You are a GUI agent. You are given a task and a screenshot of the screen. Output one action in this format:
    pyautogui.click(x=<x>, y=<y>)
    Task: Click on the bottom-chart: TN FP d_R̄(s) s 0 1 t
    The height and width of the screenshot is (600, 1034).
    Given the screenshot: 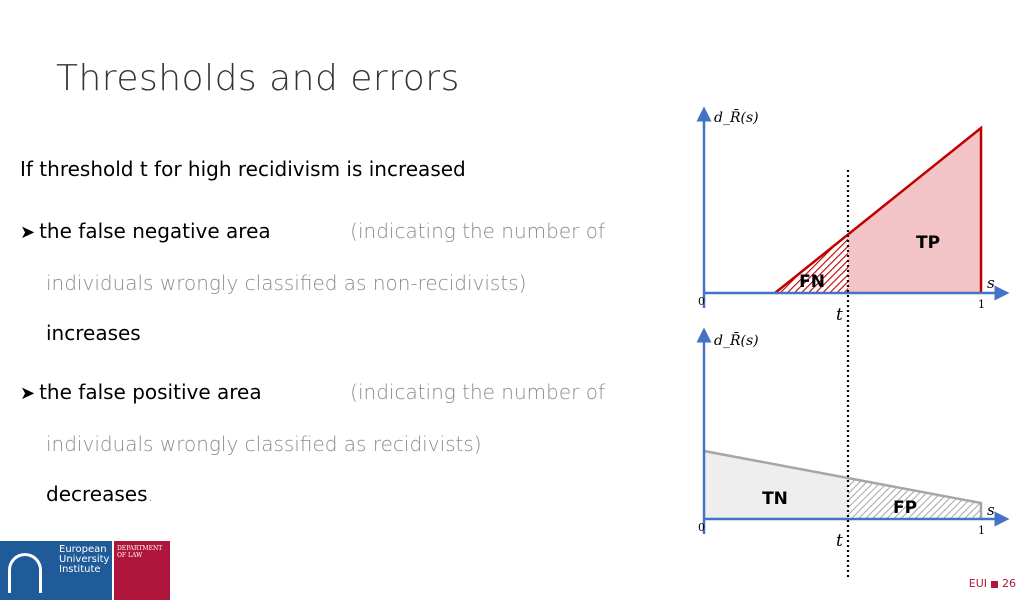 What is the action you would take?
    pyautogui.click(x=853, y=439)
    